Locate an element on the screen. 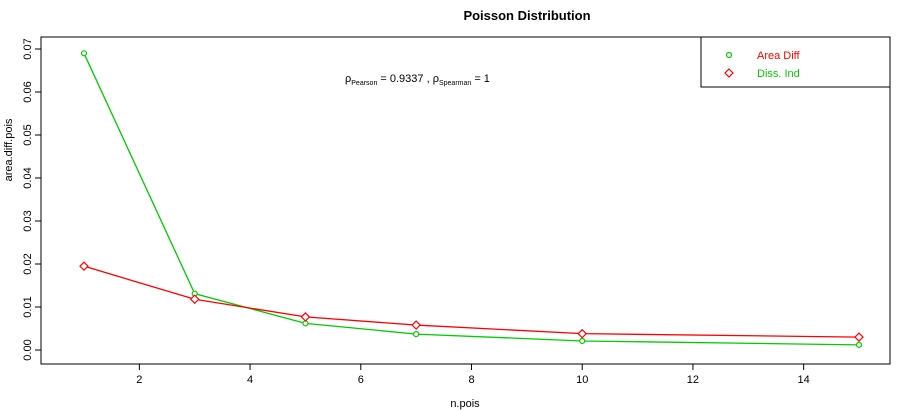 This screenshot has width=900, height=411. pearson-subscript: Pearson is located at coordinates (364, 83).